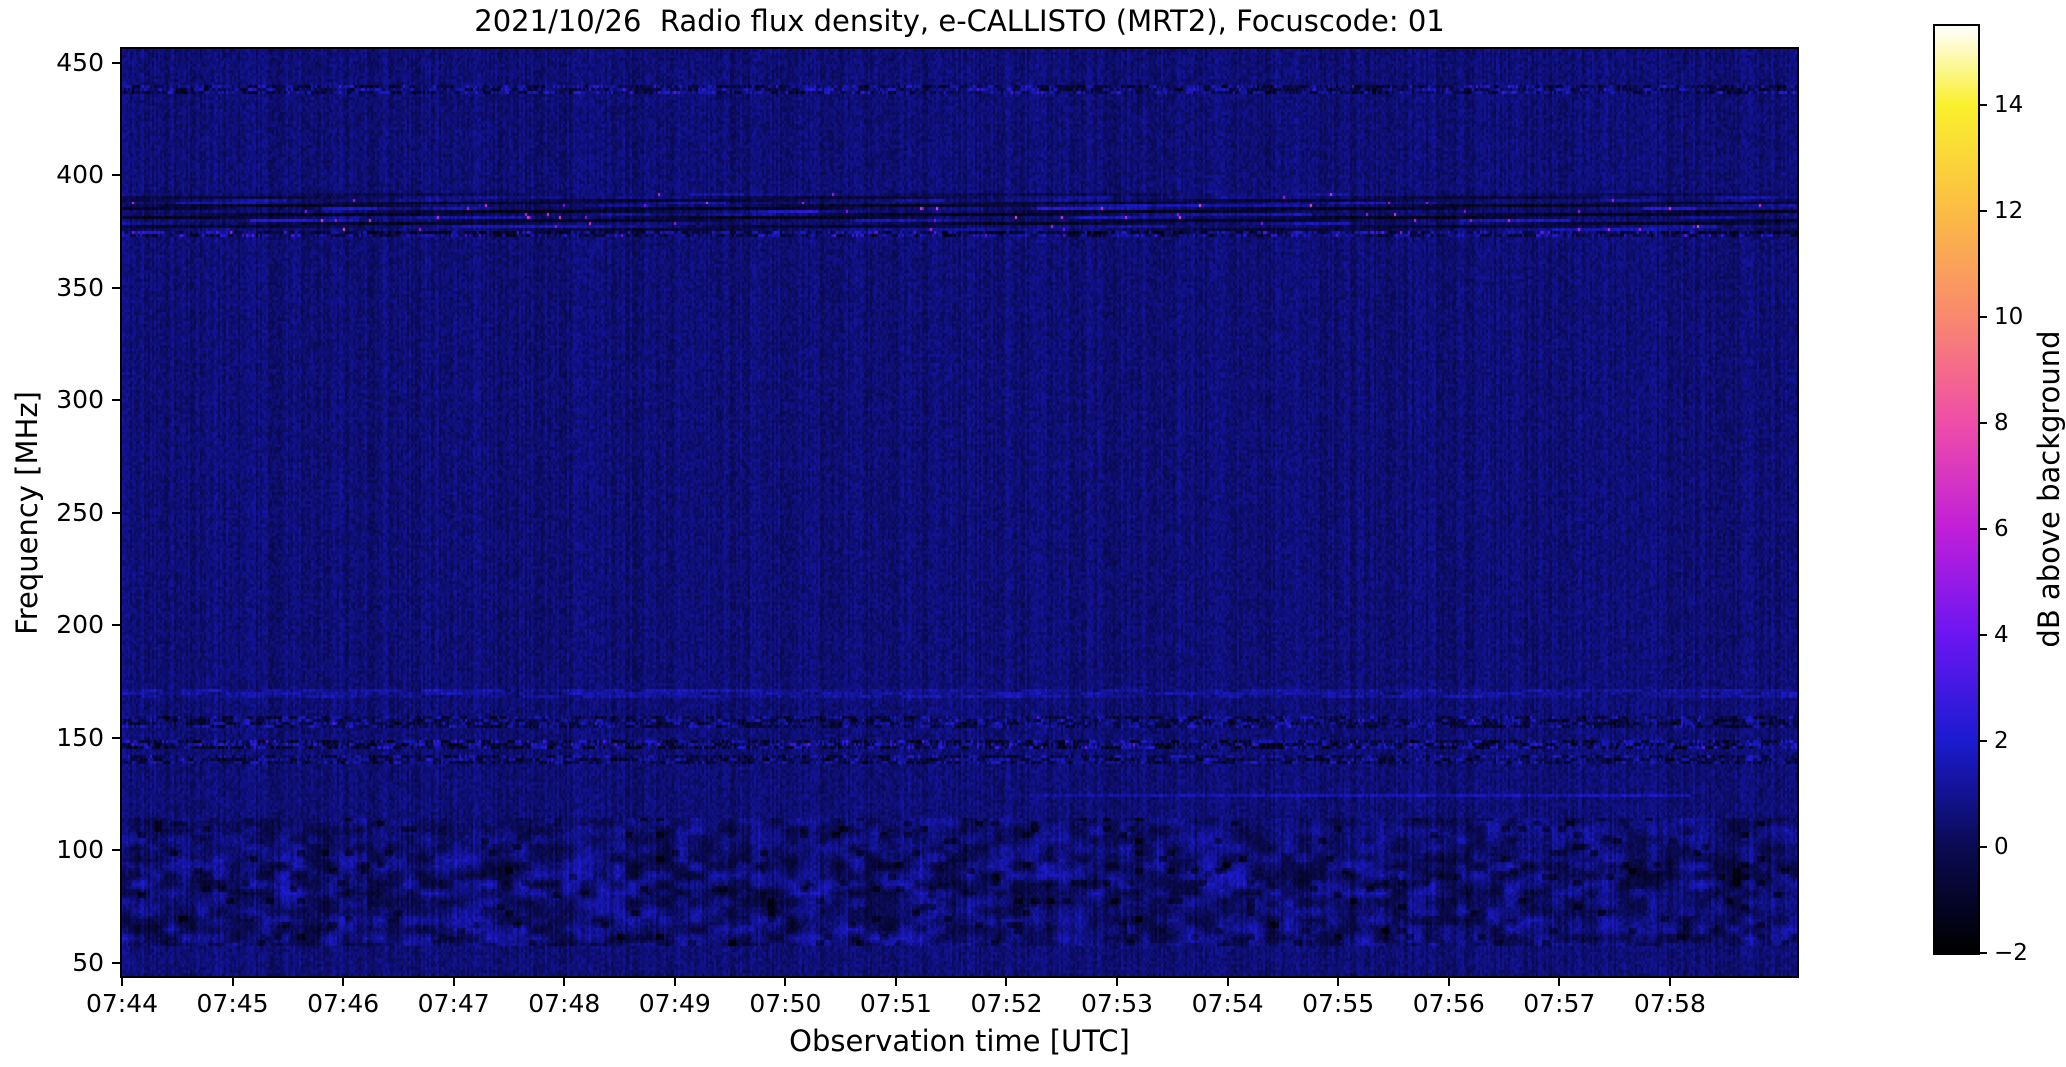  What do you see at coordinates (959, 1041) in the screenshot?
I see `x-axis-title: Observation time [UTC]` at bounding box center [959, 1041].